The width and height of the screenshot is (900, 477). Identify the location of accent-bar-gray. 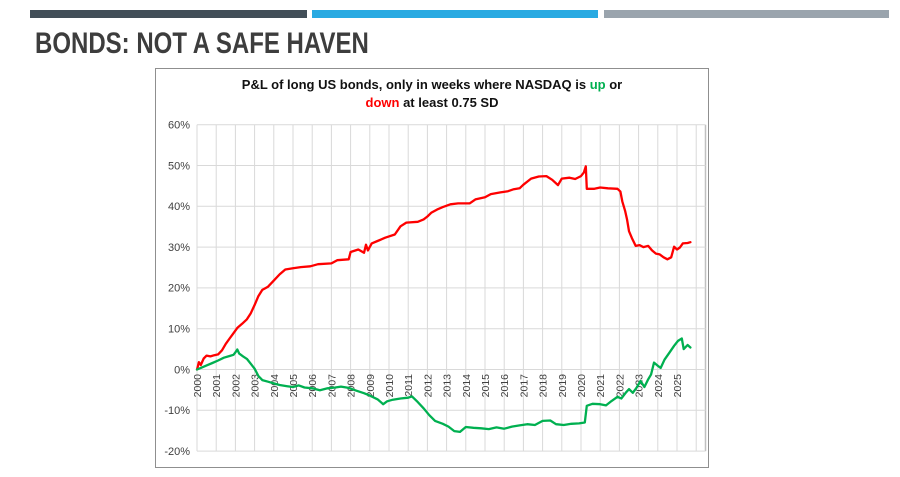
(746, 14).